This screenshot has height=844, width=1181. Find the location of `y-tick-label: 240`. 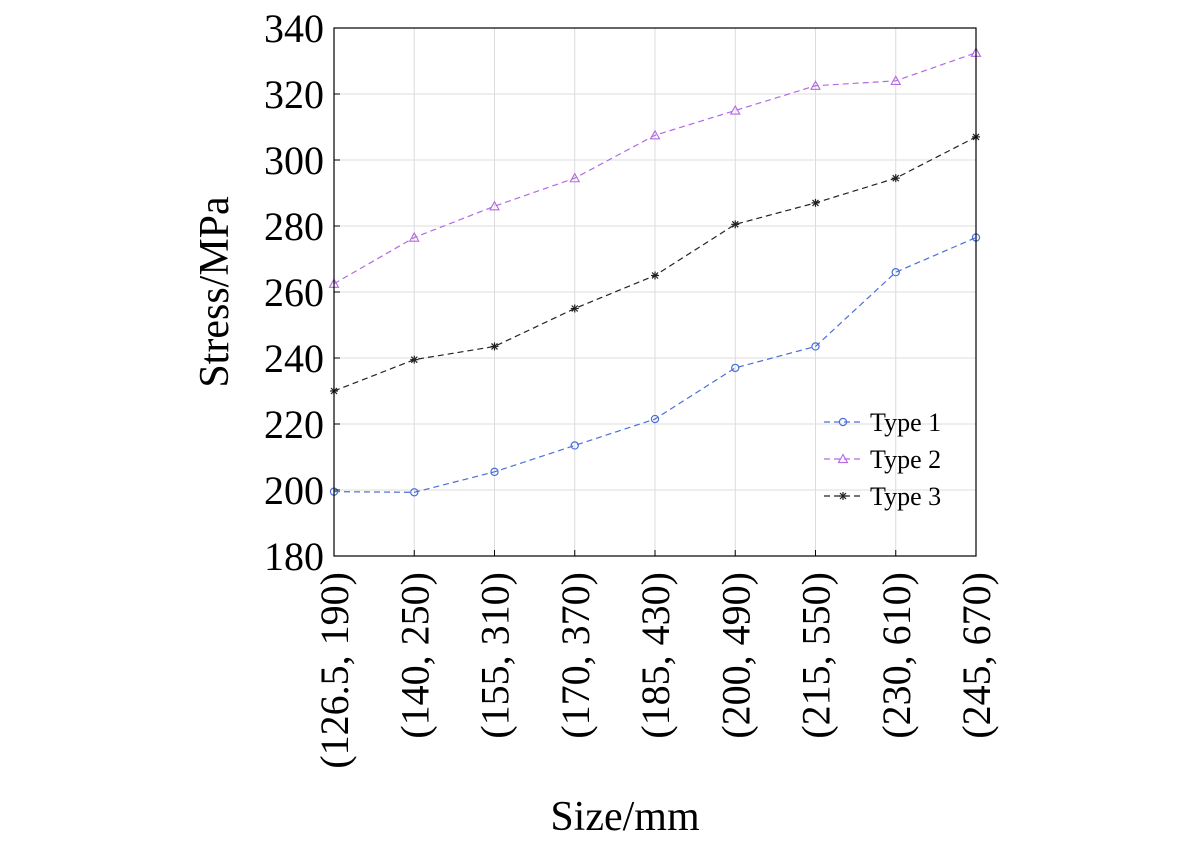

y-tick-label: 240 is located at coordinates (294, 358).